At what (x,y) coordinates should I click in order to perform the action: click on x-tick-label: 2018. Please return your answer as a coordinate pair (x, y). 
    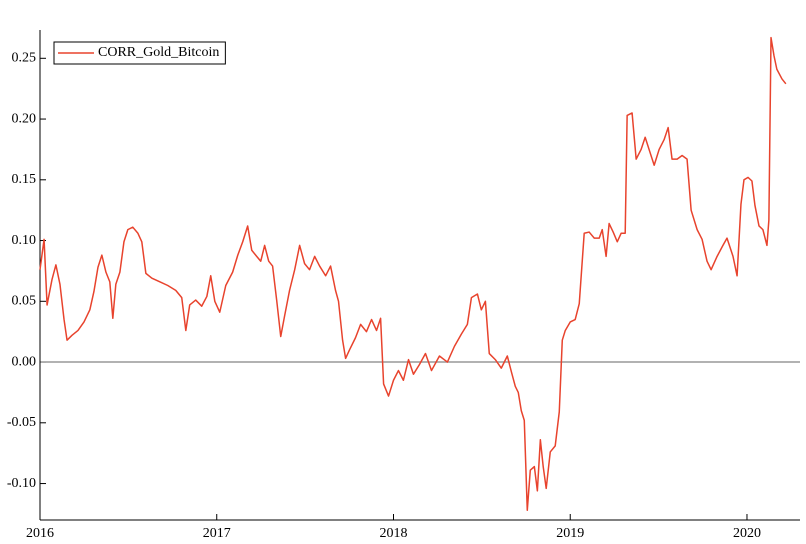
    Looking at the image, I should click on (393, 533).